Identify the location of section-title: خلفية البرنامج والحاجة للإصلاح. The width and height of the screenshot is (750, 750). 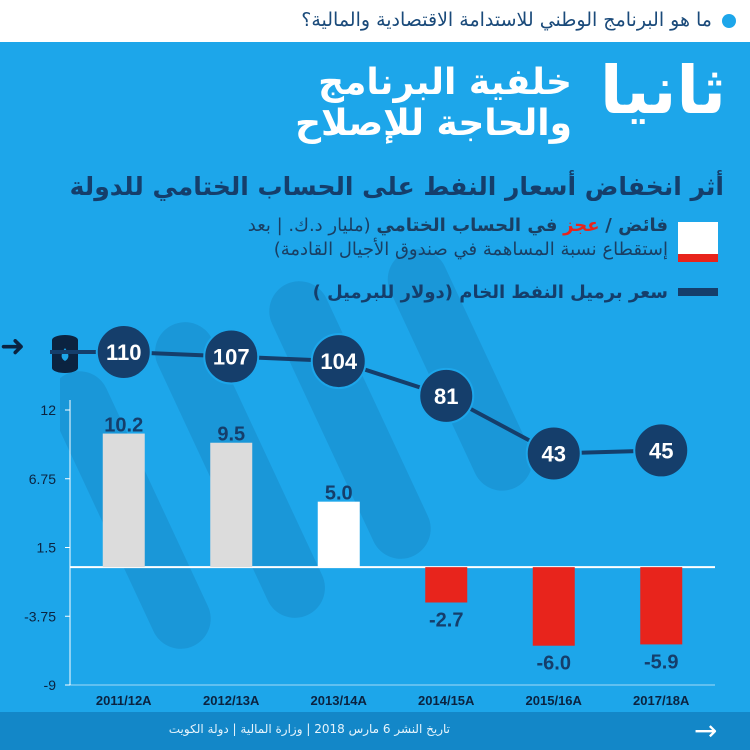
(433, 103).